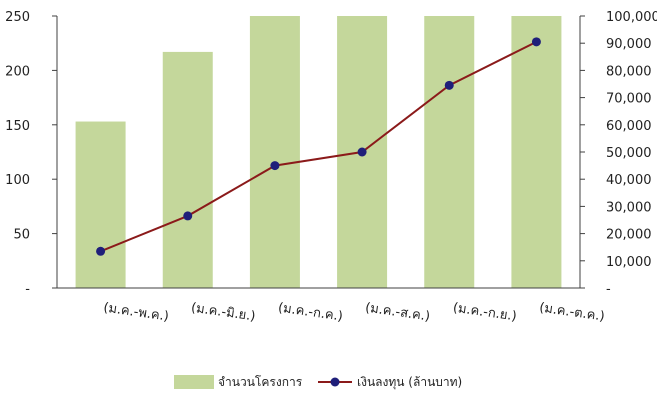 The image size is (657, 398). What do you see at coordinates (17, 126) in the screenshot?
I see `left-tick-label: 150` at bounding box center [17, 126].